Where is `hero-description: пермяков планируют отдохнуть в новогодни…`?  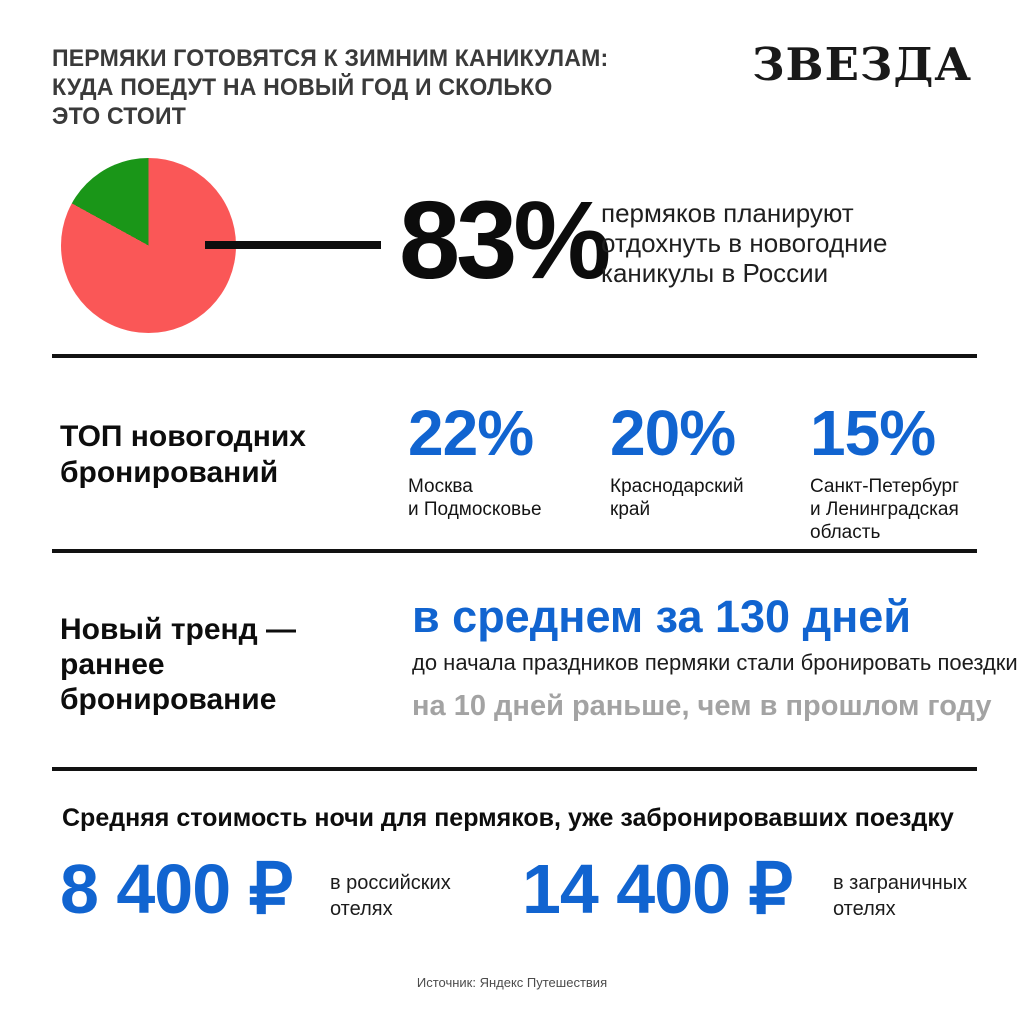 hero-description: пермяков планируют отдохнуть в новогодни… is located at coordinates (744, 243).